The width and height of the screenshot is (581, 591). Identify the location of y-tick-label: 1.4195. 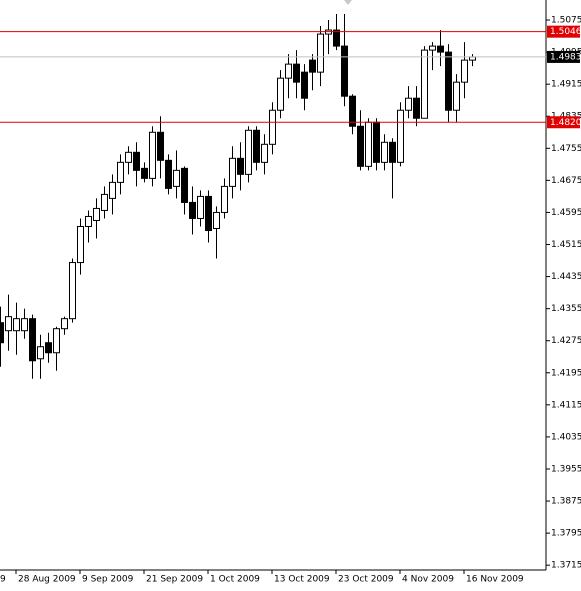
(566, 373).